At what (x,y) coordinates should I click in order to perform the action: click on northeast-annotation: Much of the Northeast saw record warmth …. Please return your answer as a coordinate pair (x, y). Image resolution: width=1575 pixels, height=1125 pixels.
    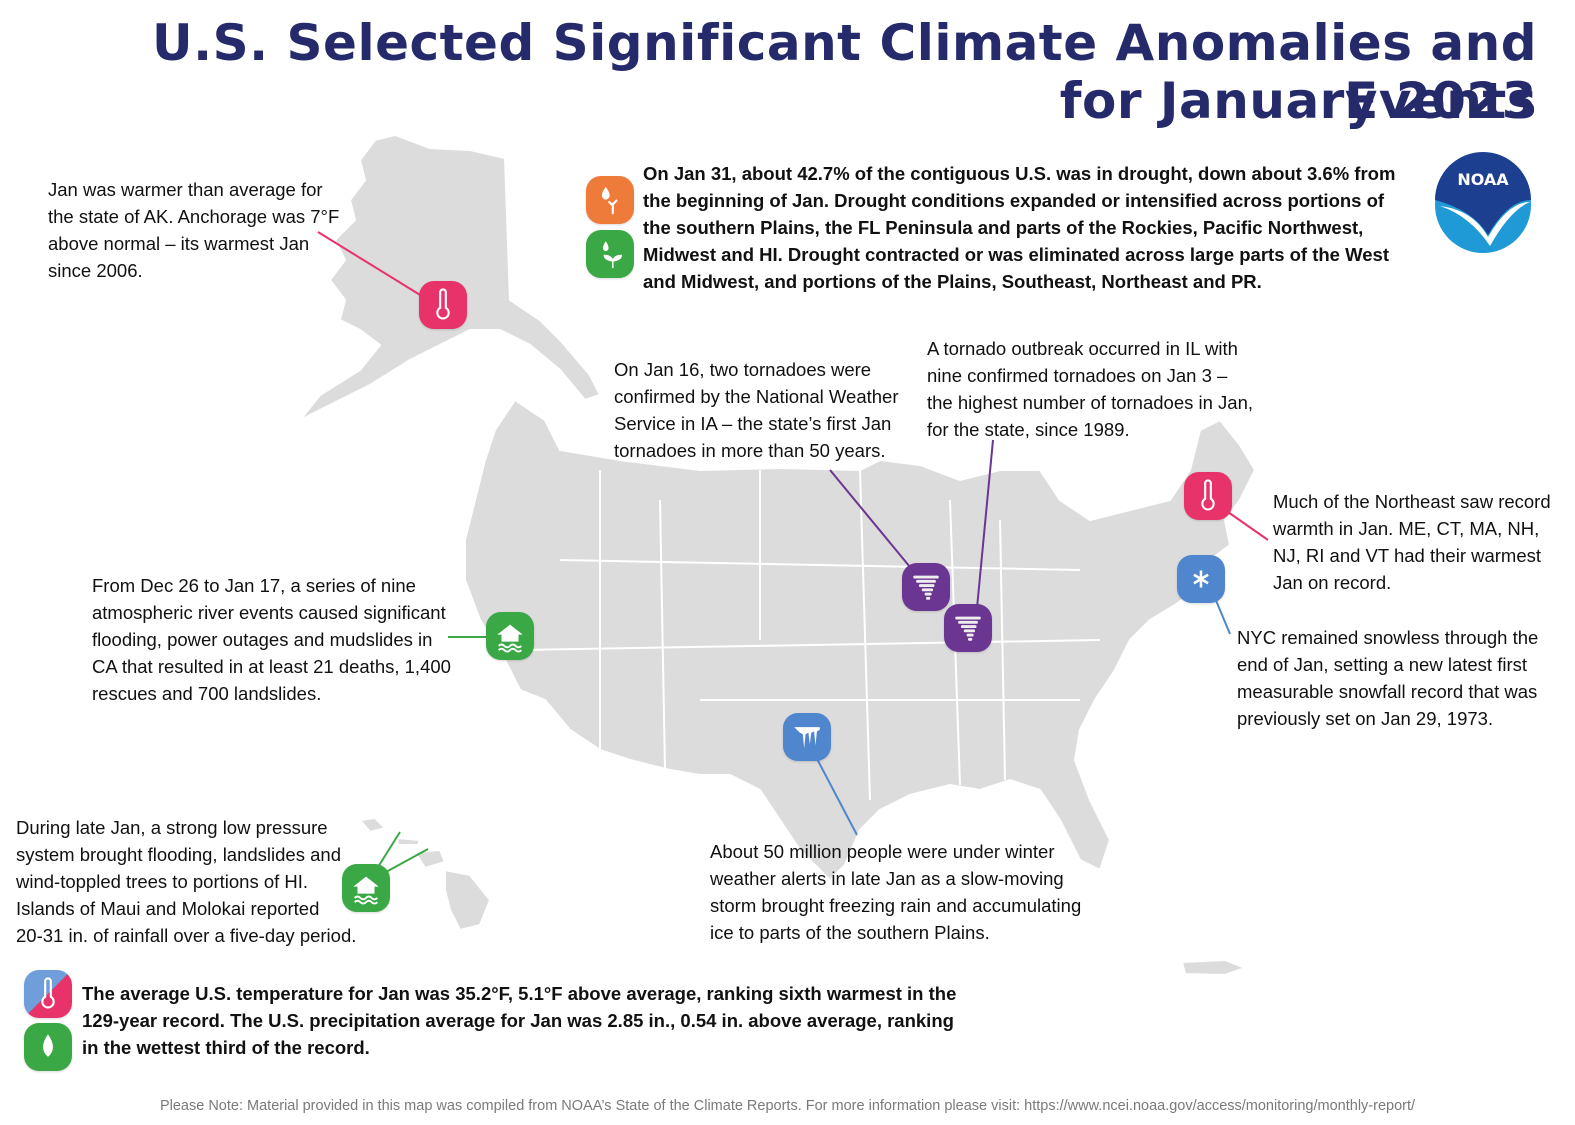
    Looking at the image, I should click on (1412, 542).